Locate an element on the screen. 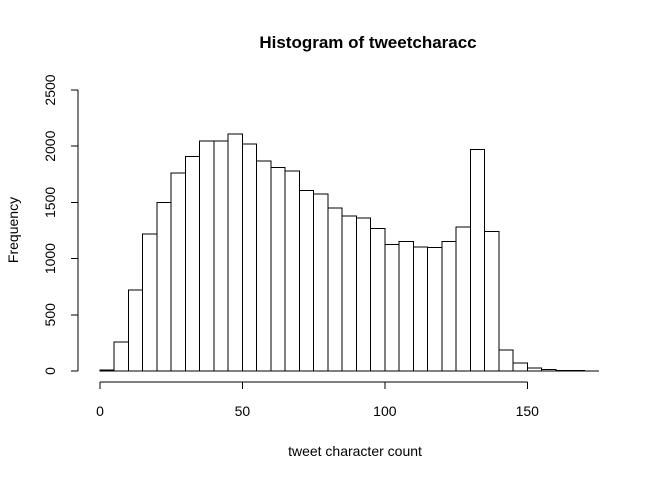 The width and height of the screenshot is (672, 480). x-tick-label: 100 is located at coordinates (385, 411).